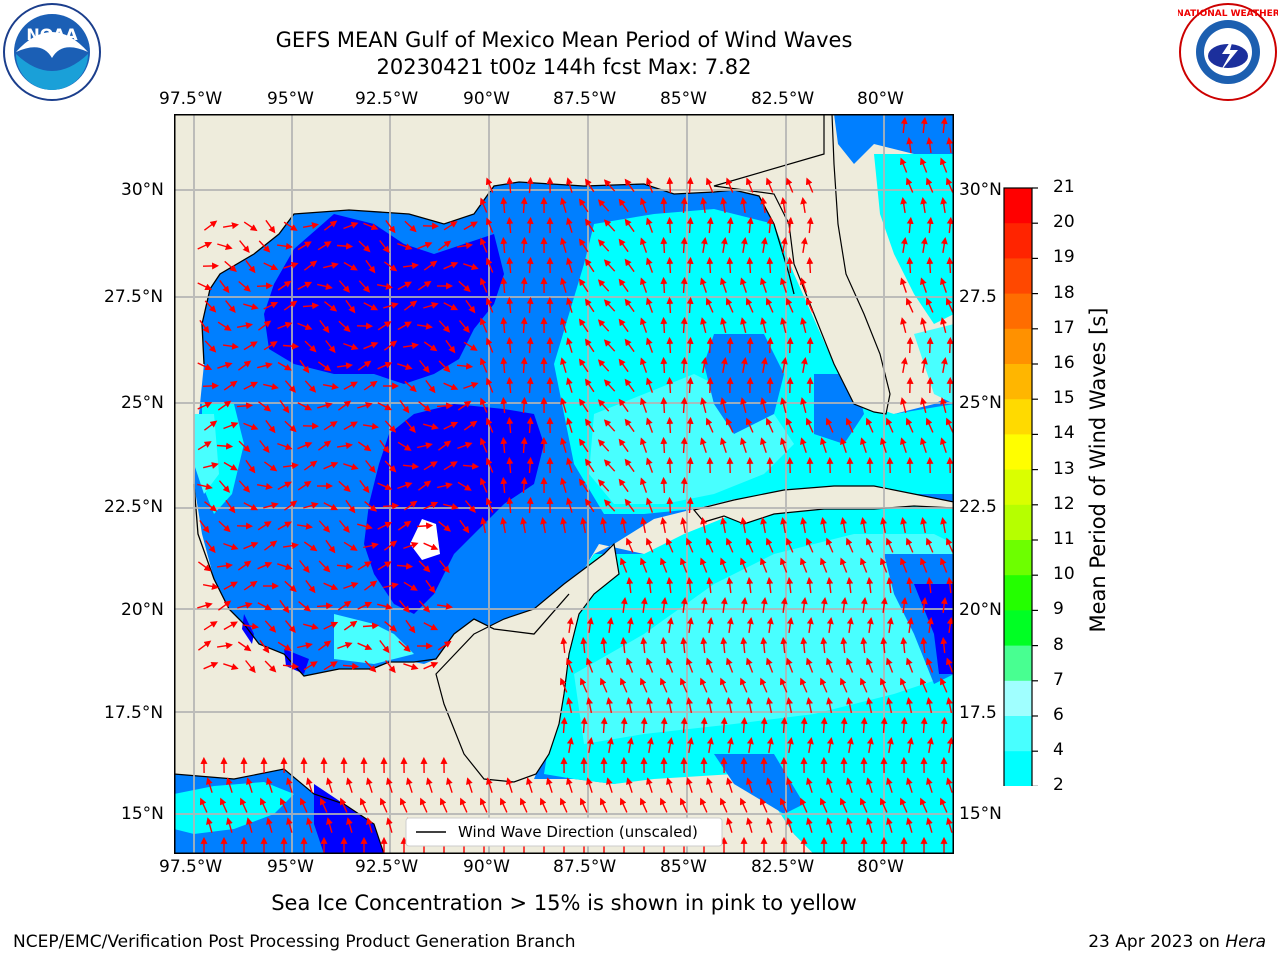 This screenshot has height=960, width=1280. What do you see at coordinates (585, 99) in the screenshot?
I see `lon-label-top: 87.5°W` at bounding box center [585, 99].